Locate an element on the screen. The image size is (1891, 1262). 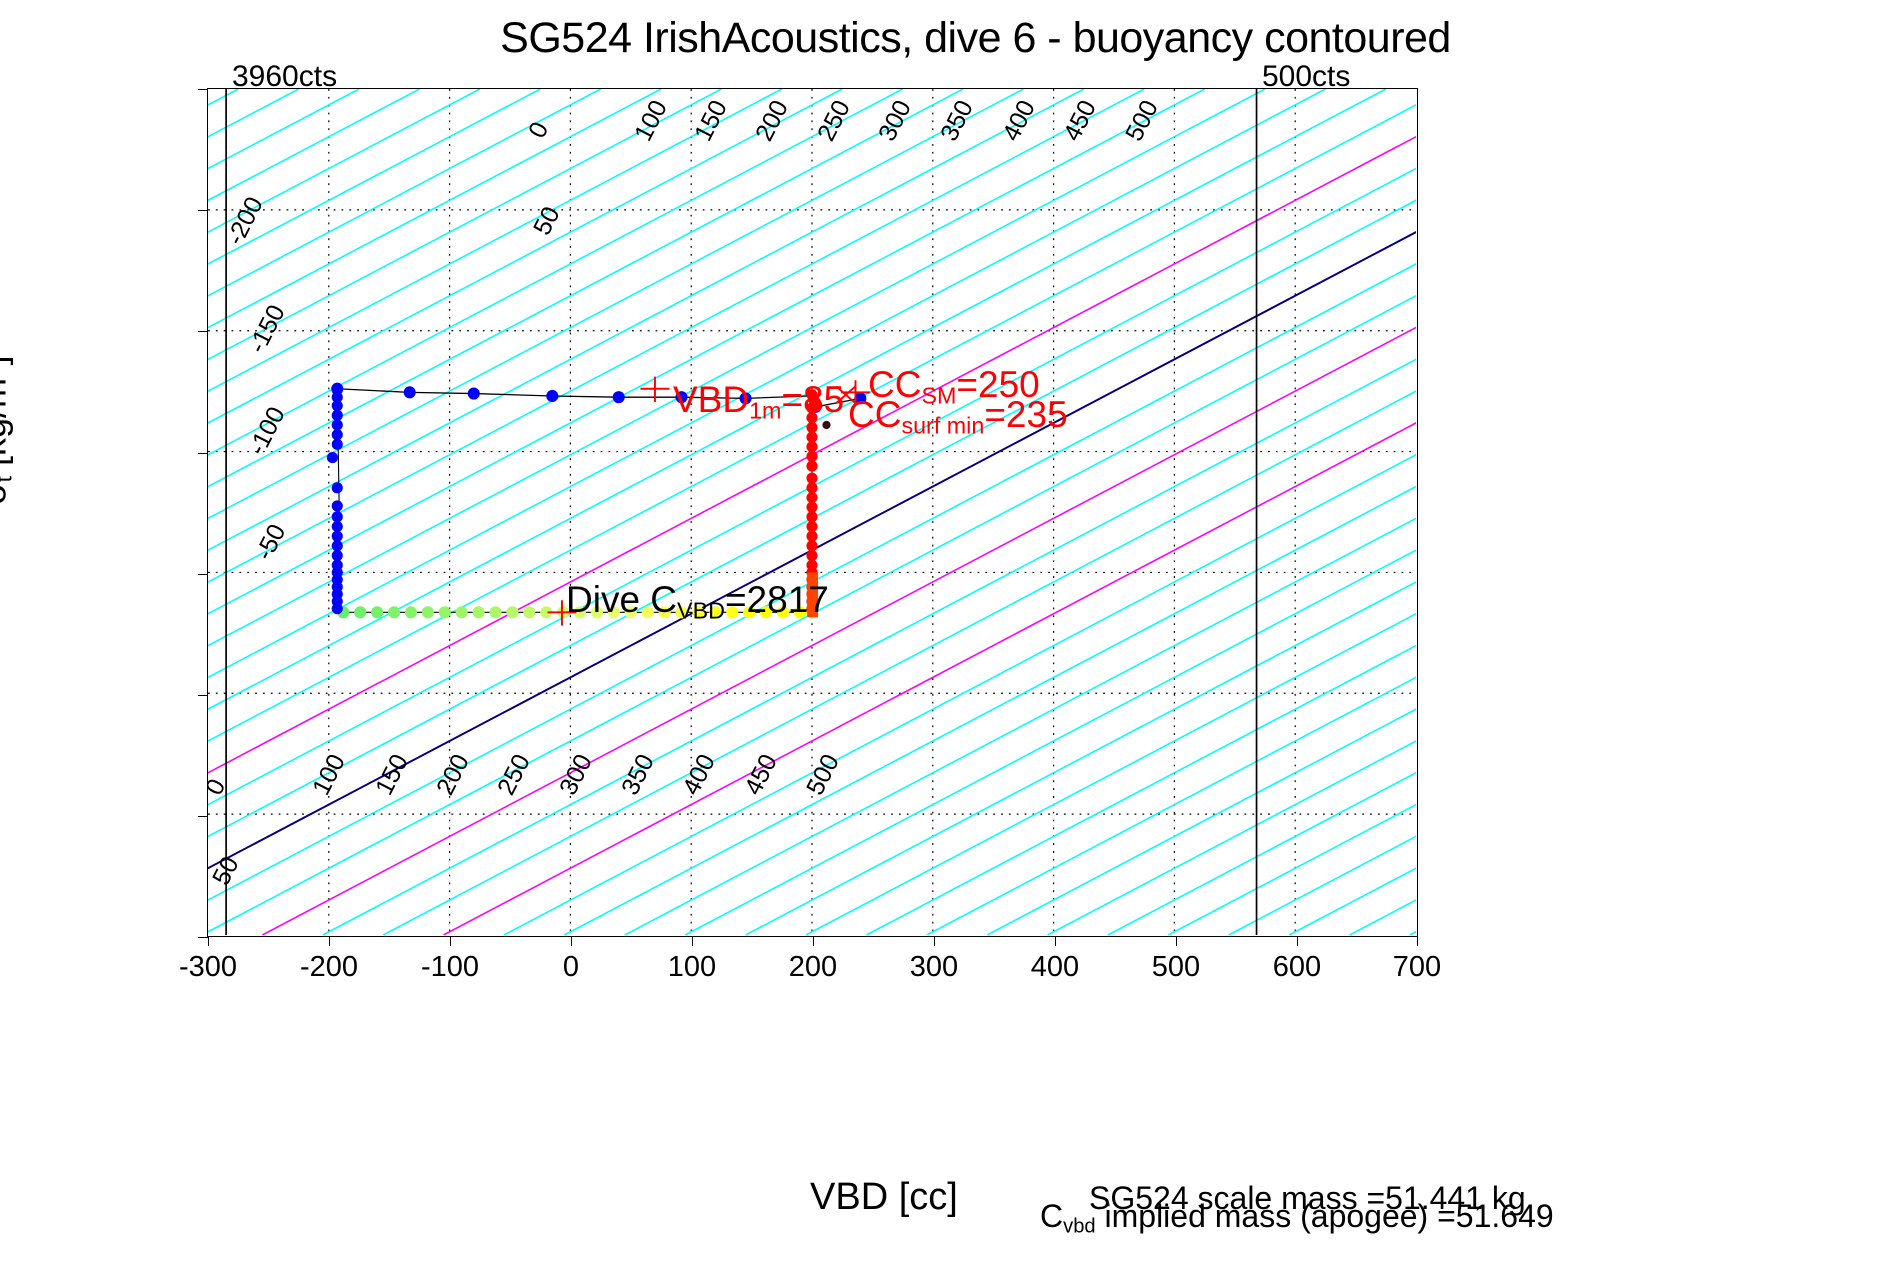
annotation-vbd-1m: VBD1m=85 is located at coordinates (758, 402).